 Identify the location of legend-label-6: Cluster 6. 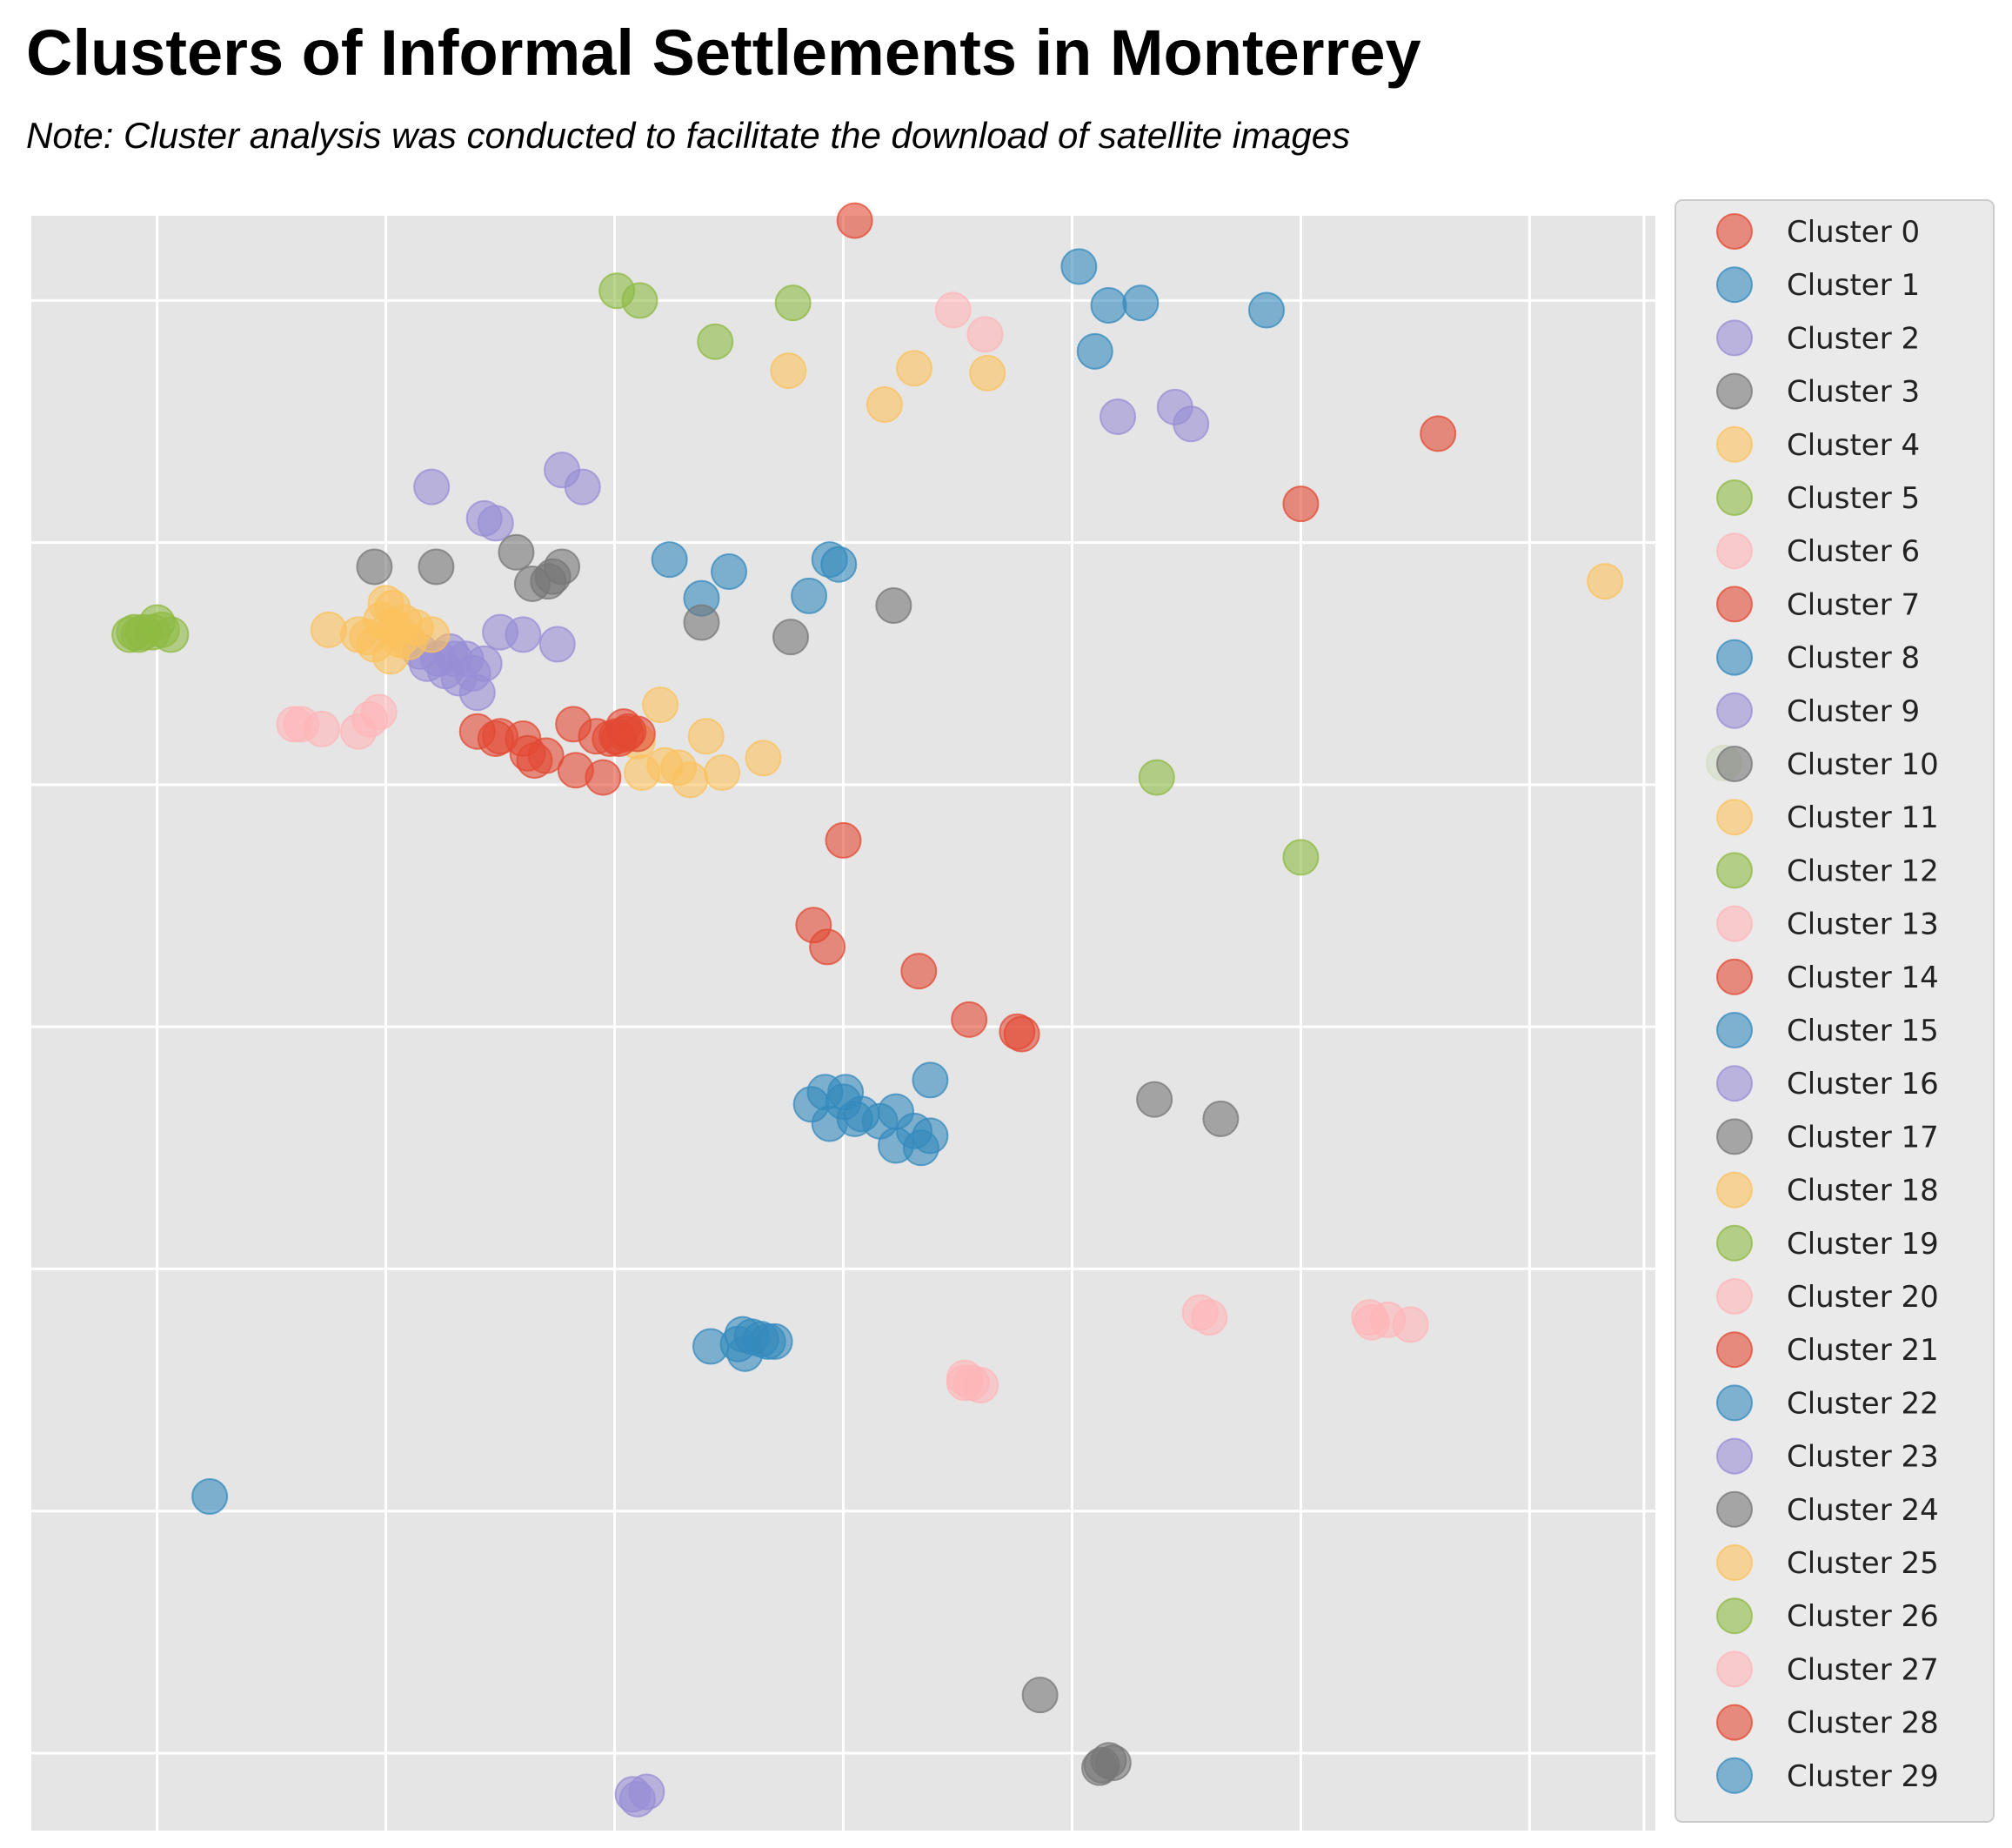
(1854, 551).